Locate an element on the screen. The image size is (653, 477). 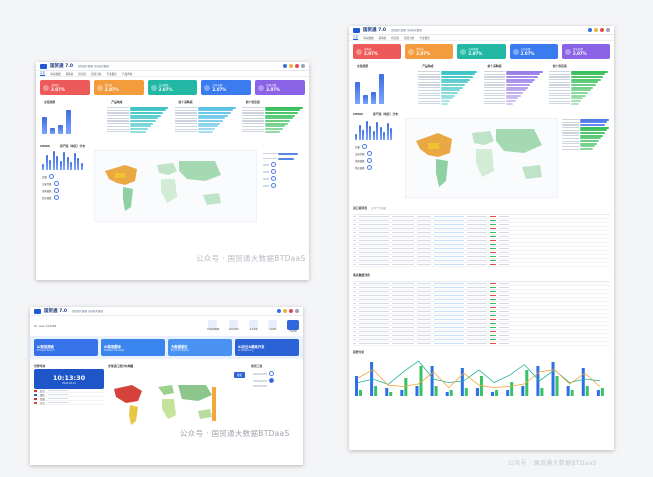
stat-bar is located at coordinates (384, 136).